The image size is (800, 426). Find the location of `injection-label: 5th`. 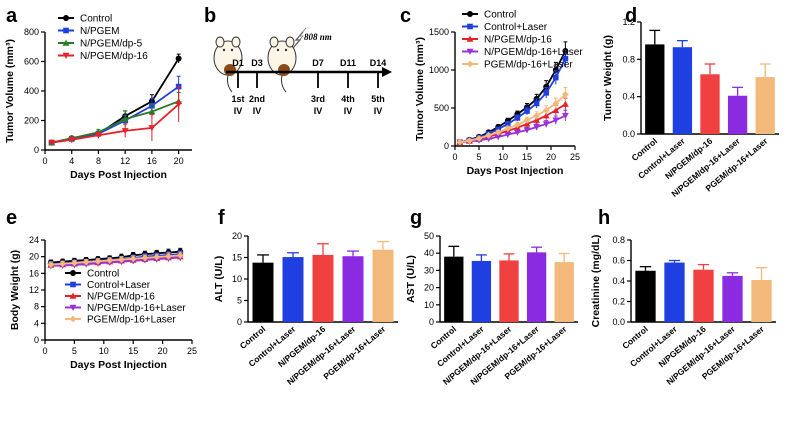

injection-label: 5th is located at coordinates (378, 99).